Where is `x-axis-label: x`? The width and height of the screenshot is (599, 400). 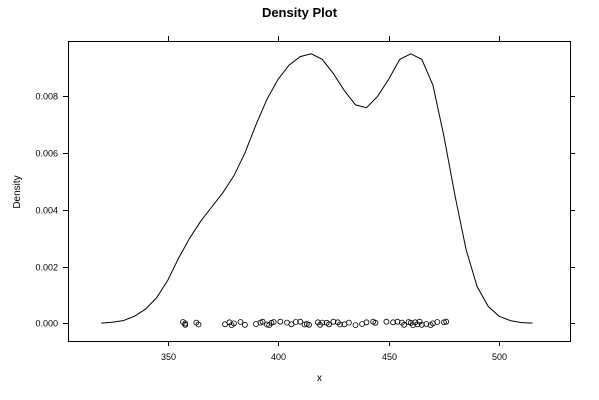 x-axis-label: x is located at coordinates (319, 378).